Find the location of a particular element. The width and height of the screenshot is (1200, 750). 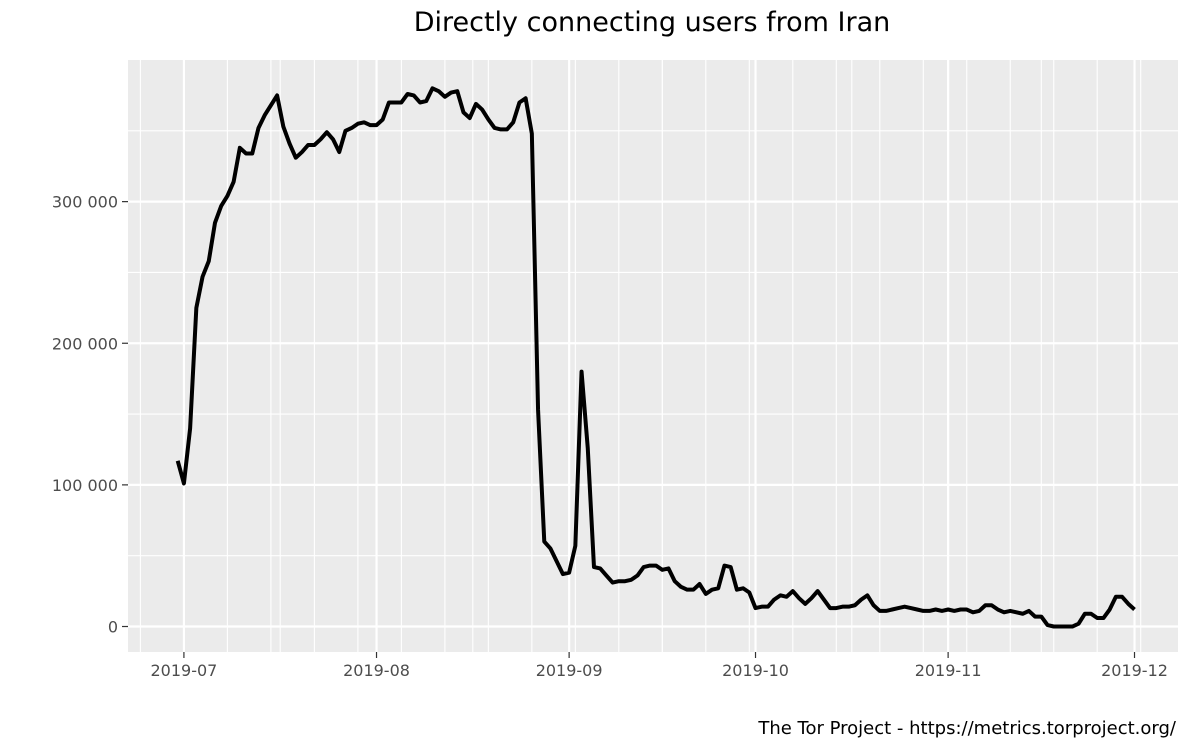

y-tick-label: 300 000 is located at coordinates (85, 202).